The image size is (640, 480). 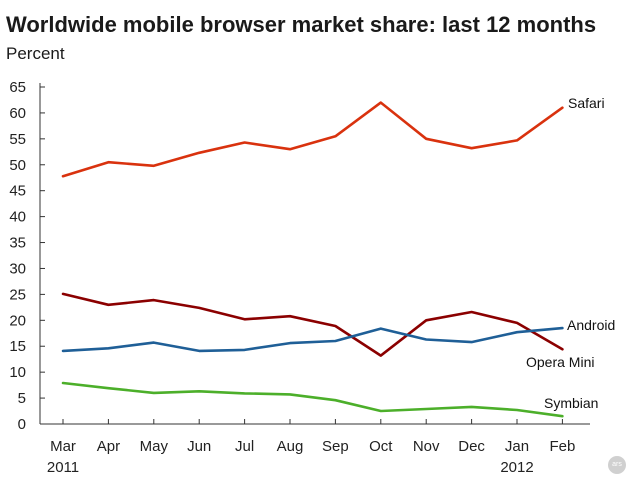 What do you see at coordinates (586, 103) in the screenshot?
I see `series-label-safari: Safari` at bounding box center [586, 103].